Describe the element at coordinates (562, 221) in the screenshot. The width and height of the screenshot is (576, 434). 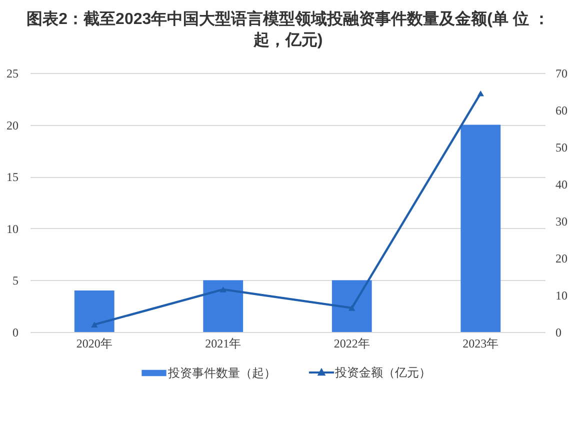
I see `y2-tick-label: 30` at that location.